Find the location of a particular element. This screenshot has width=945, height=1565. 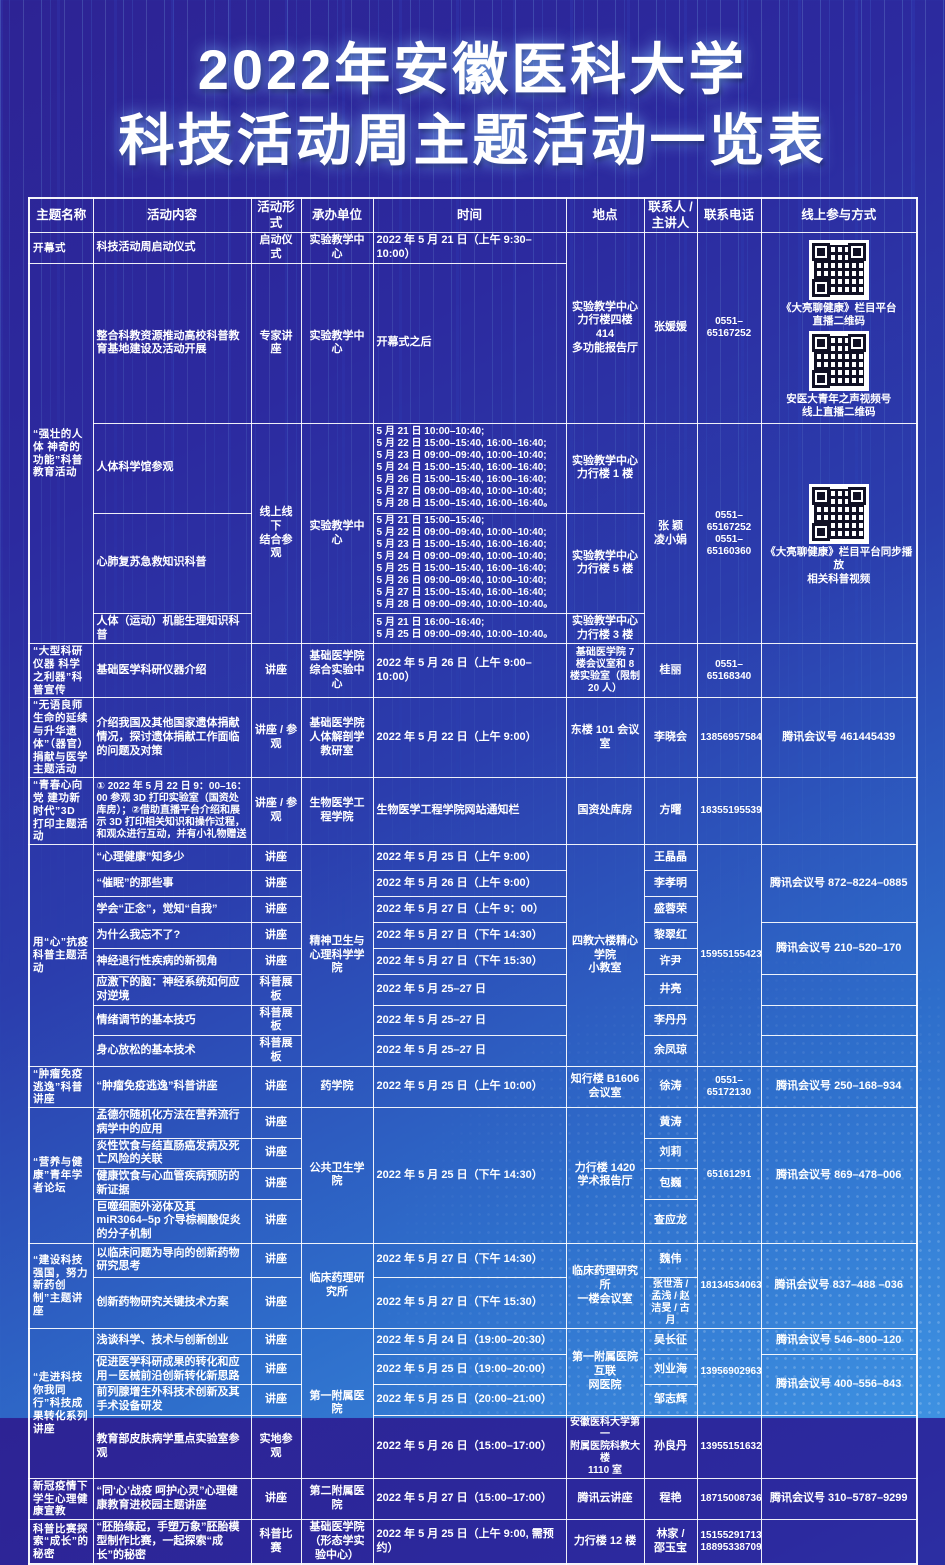

table-cell: 东楼 101 会议室 is located at coordinates (605, 738).